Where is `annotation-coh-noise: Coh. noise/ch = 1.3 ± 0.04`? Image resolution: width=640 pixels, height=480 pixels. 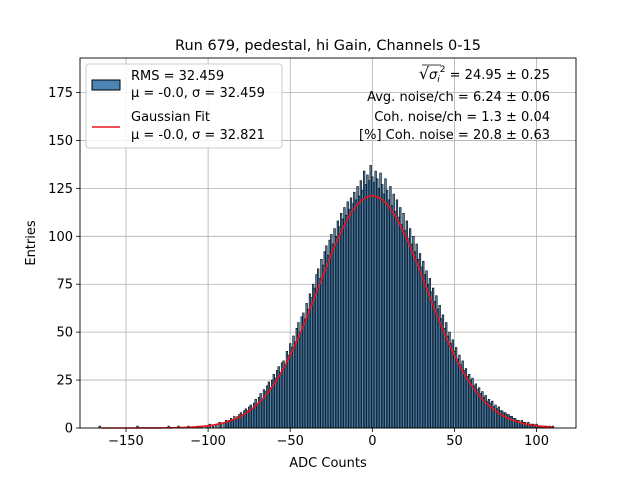
annotation-coh-noise: Coh. noise/ch = 1.3 ± 0.04 is located at coordinates (462, 117).